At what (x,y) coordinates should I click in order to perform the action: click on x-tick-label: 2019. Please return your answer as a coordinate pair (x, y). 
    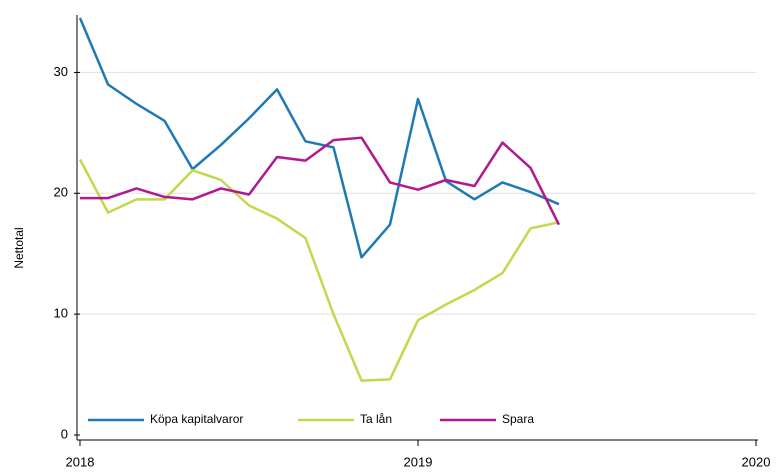
    Looking at the image, I should click on (418, 461).